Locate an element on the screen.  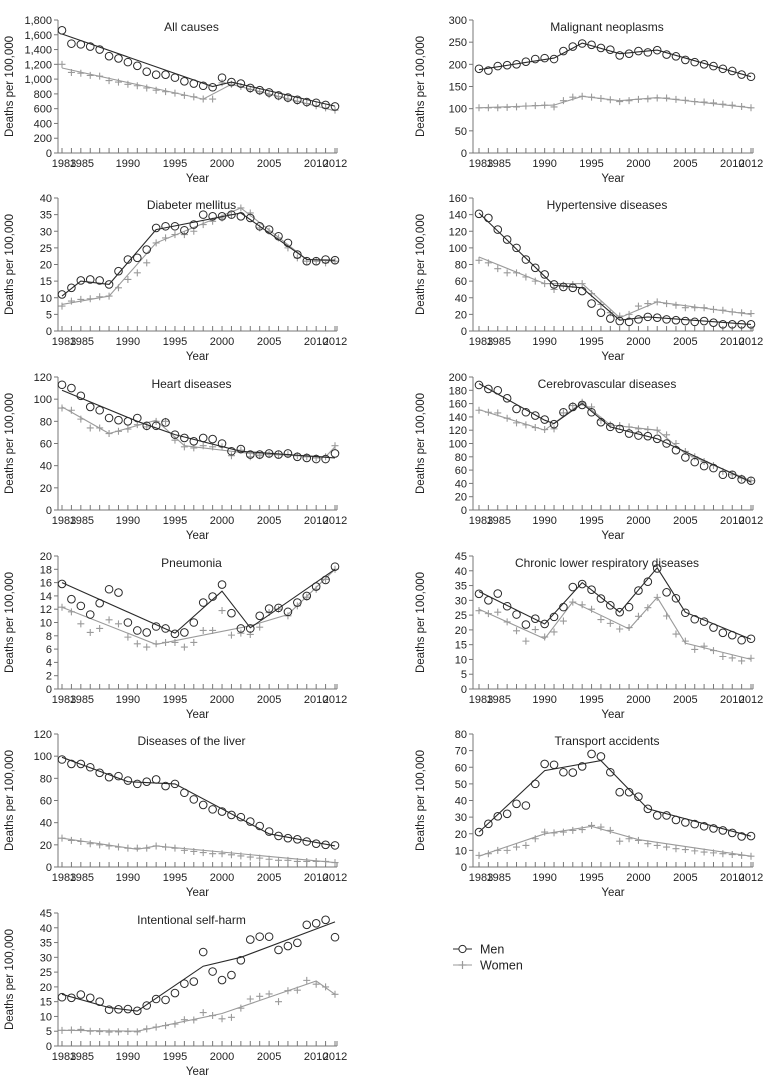
y-tick-label: 50 is located at coordinates (461, 132).